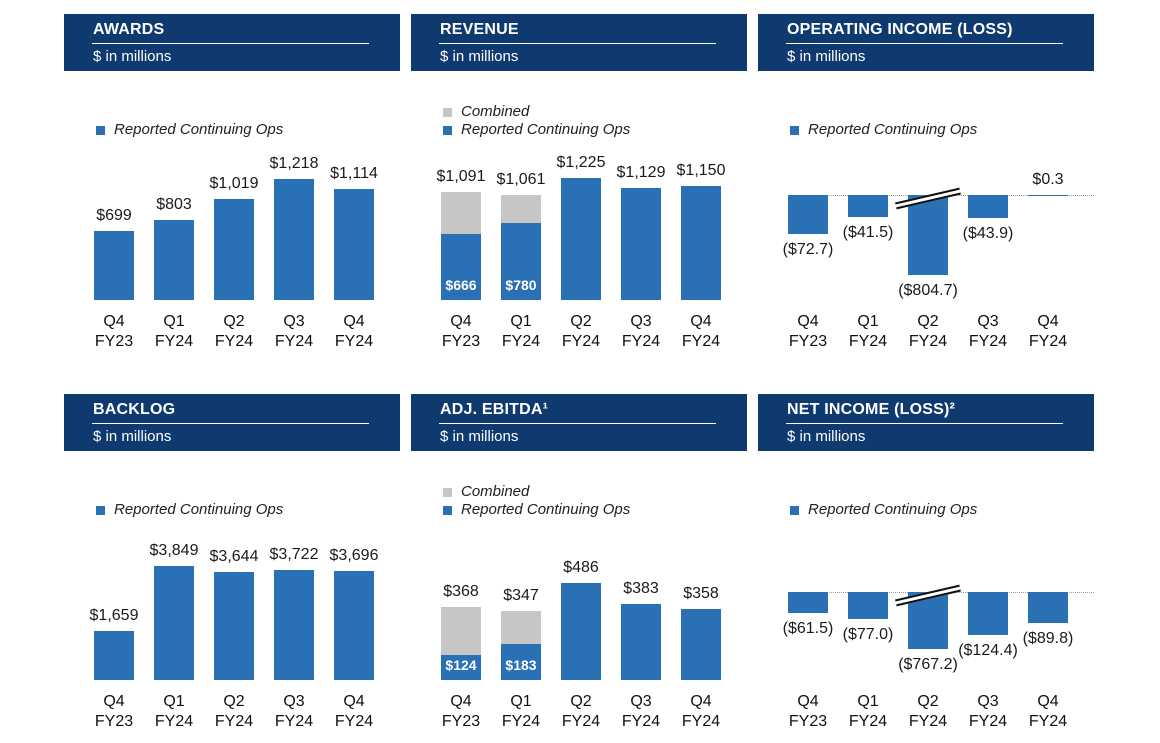  What do you see at coordinates (134, 409) in the screenshot?
I see `panel-title: BACKLOG` at bounding box center [134, 409].